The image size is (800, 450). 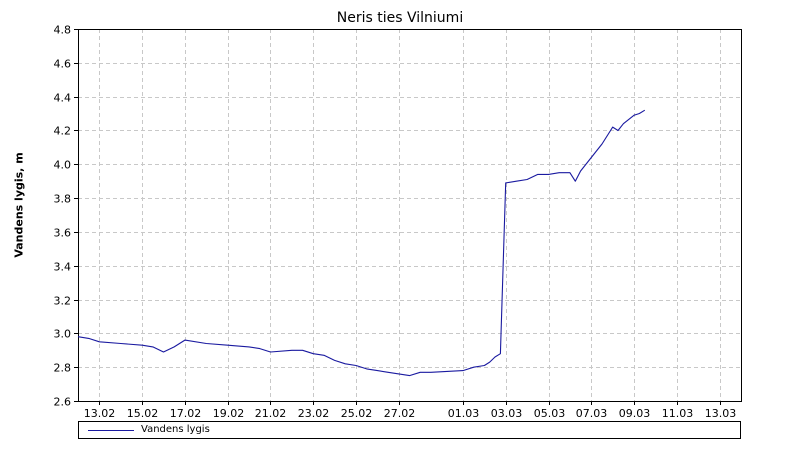 I want to click on chart-title: Neris ties Vilniumi, so click(x=400, y=18).